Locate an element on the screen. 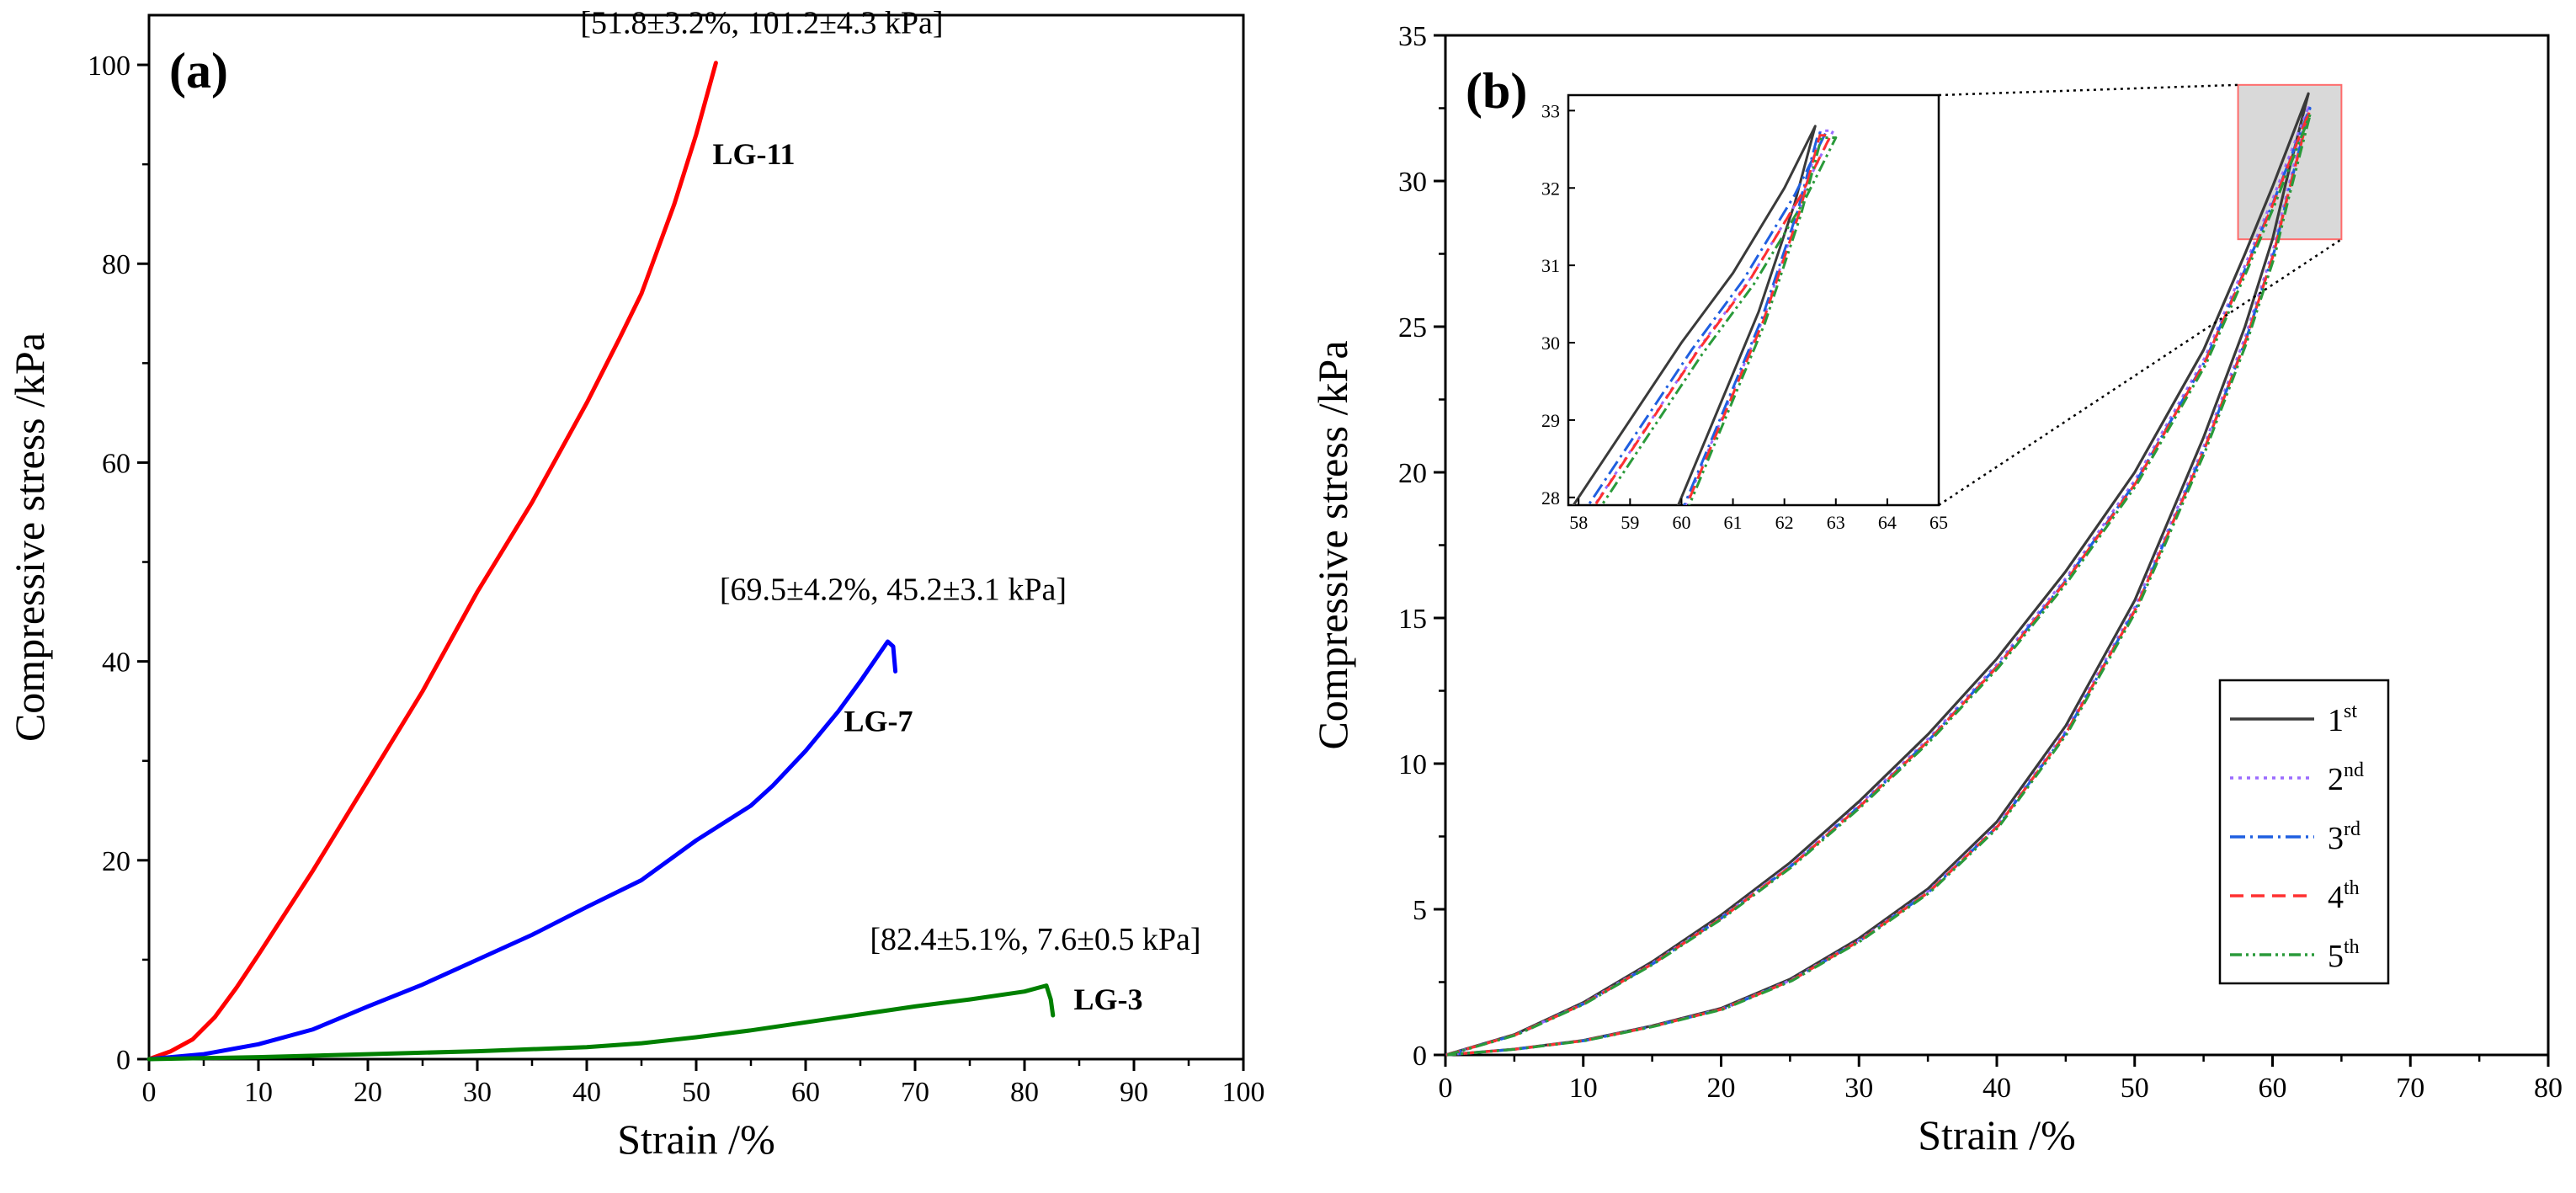 The width and height of the screenshot is (2576, 1193). zoom-connector is located at coordinates (2088, 90).